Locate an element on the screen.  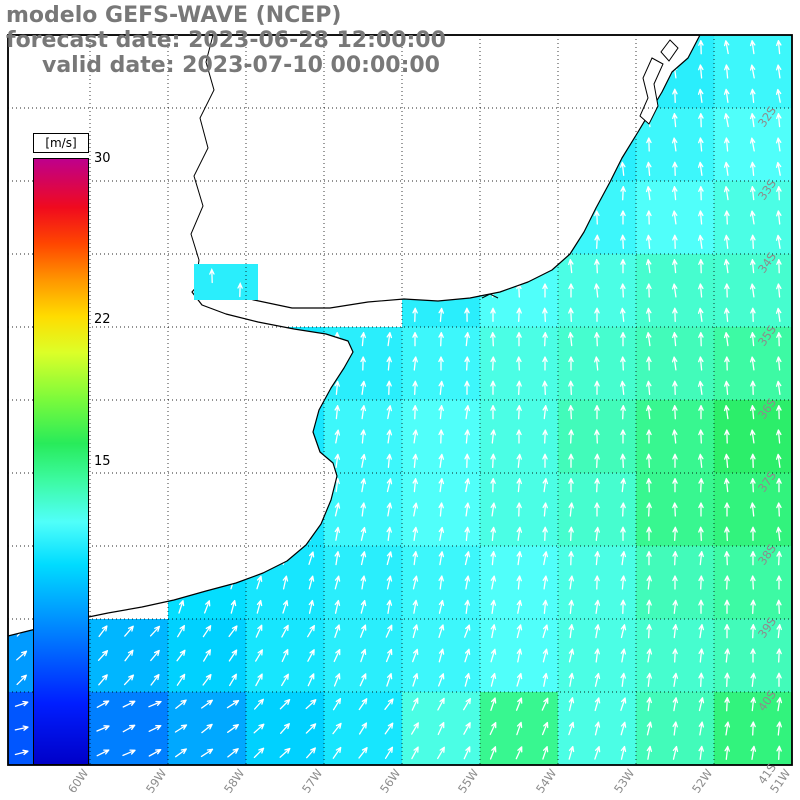
estuary-water-layer is located at coordinates (226, 282).